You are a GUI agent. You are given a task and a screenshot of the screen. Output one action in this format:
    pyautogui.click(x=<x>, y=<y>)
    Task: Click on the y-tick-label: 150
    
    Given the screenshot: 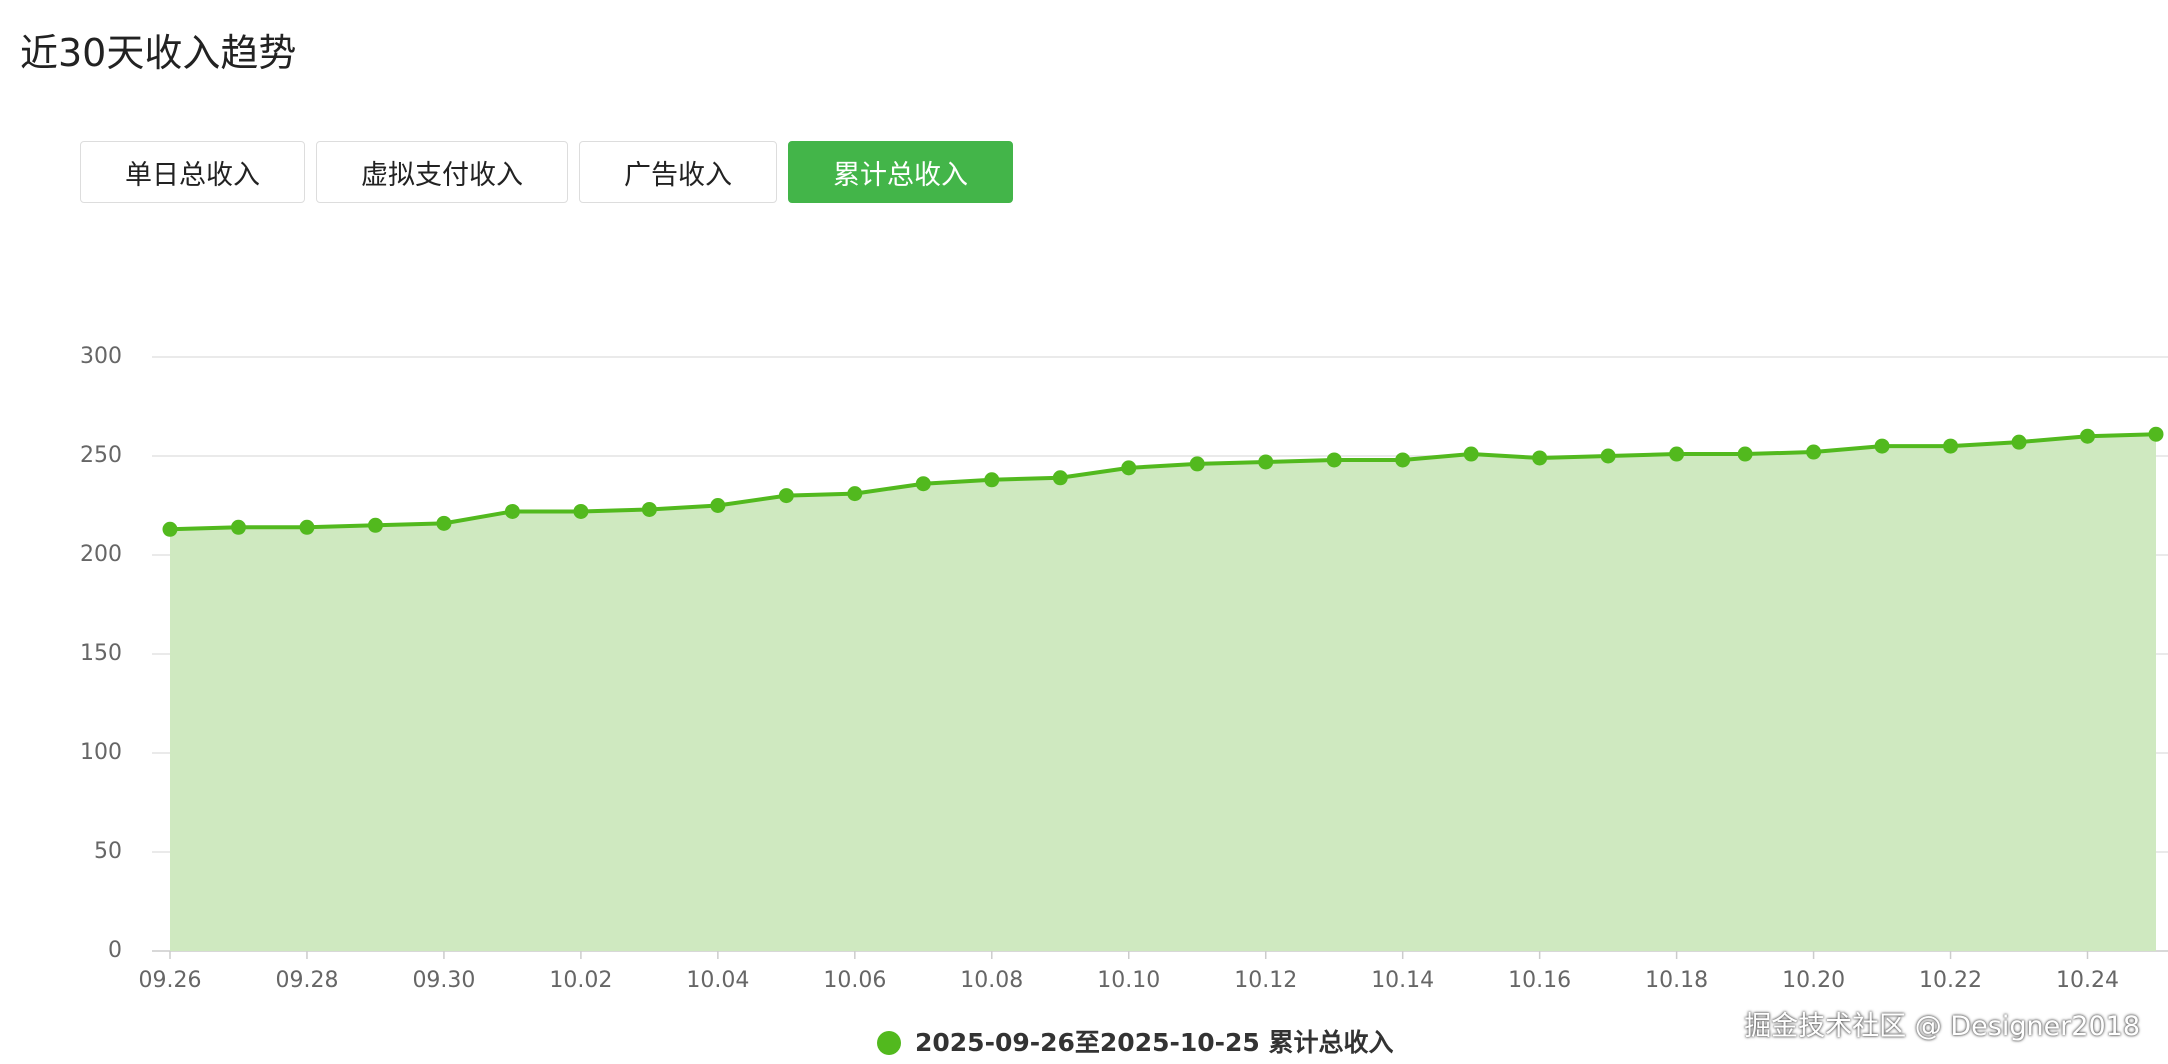 What is the action you would take?
    pyautogui.click(x=101, y=653)
    